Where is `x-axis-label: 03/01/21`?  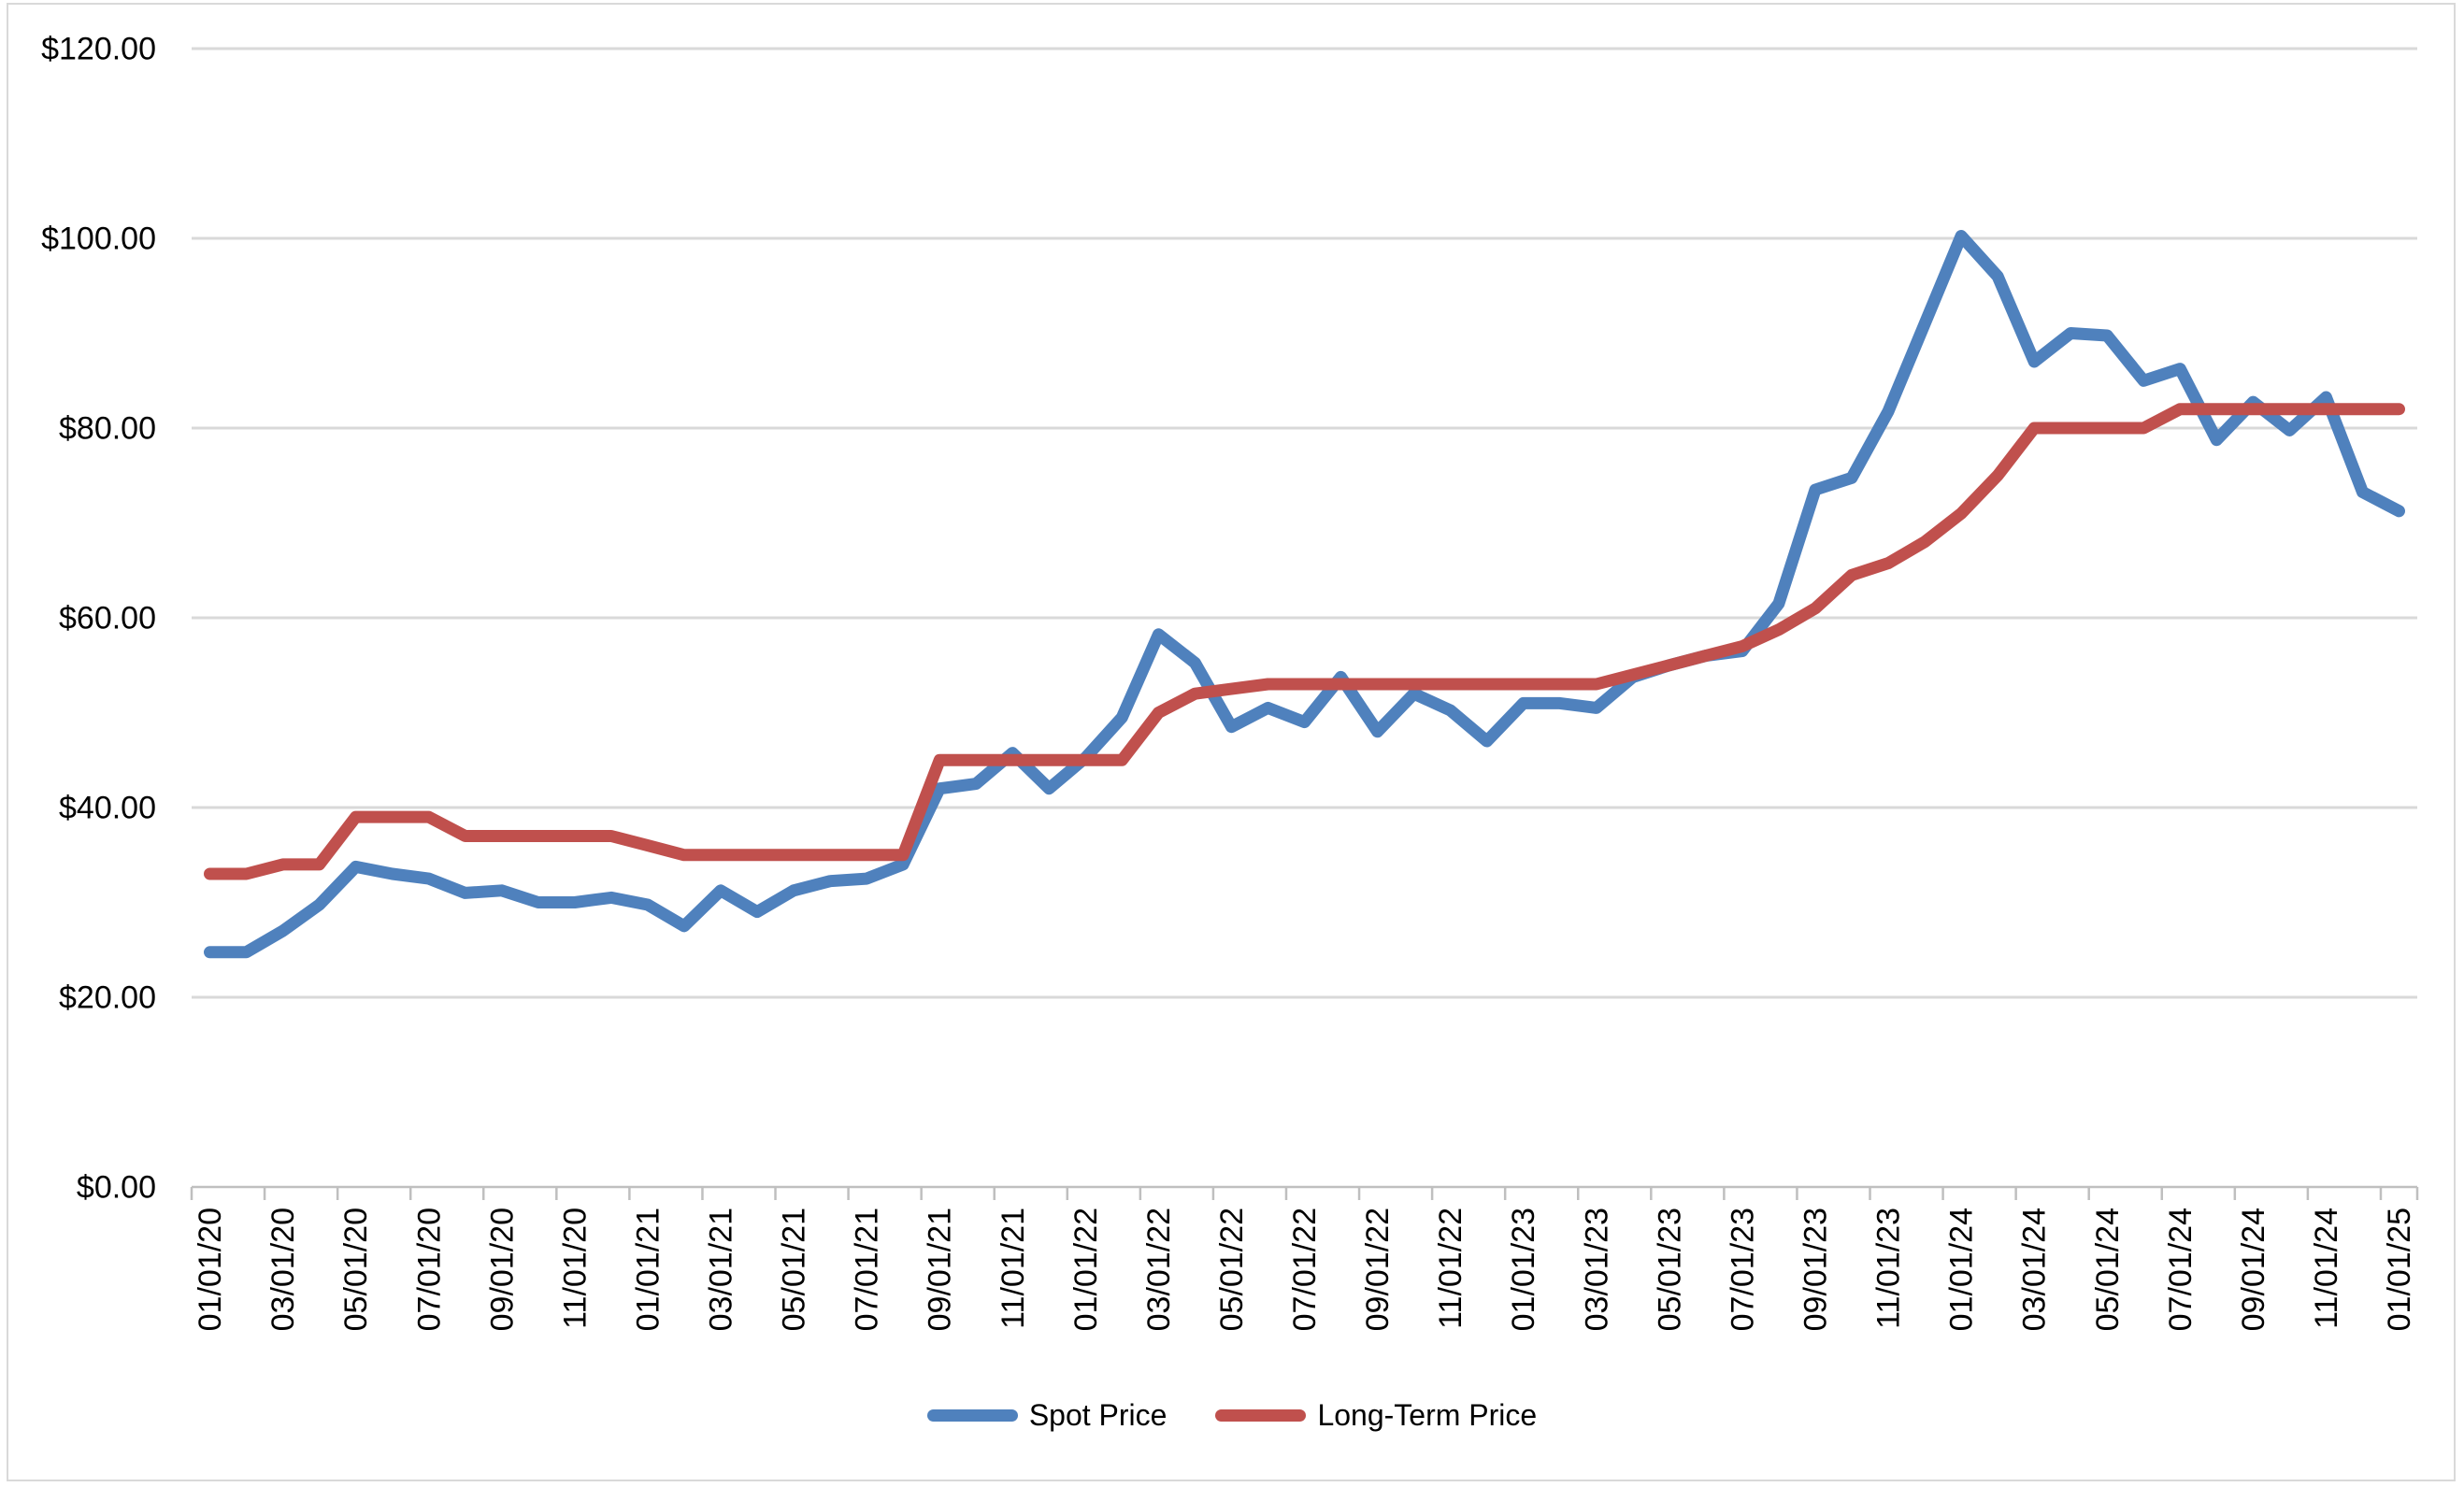
x-axis-label: 03/01/21 is located at coordinates (721, 1269).